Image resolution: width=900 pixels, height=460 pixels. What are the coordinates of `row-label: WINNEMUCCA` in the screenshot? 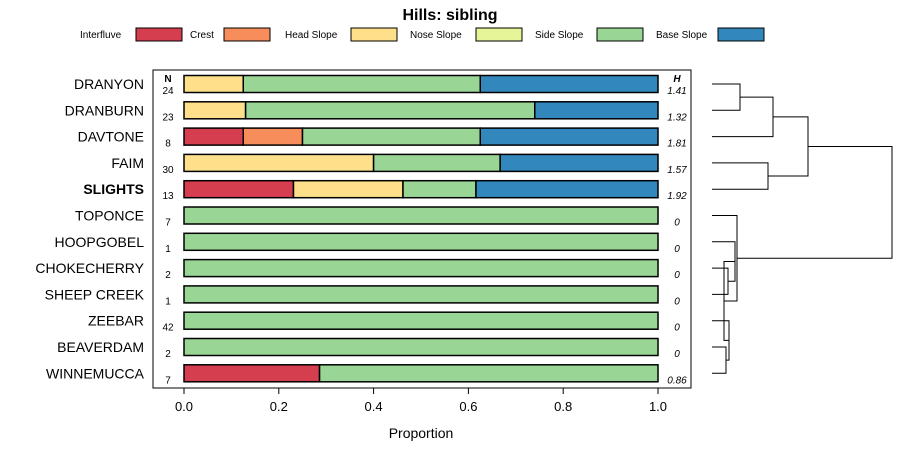 It's located at (95, 373).